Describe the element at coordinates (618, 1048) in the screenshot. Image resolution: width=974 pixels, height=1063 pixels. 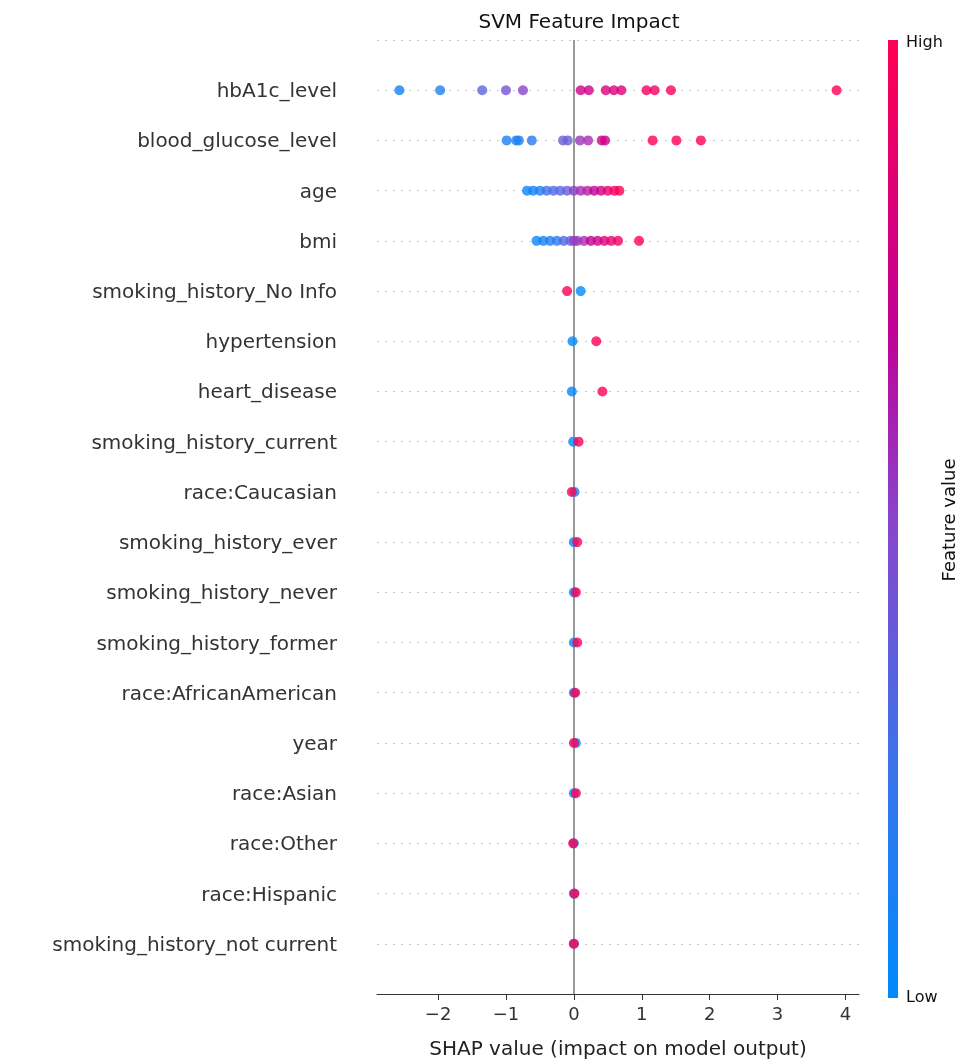
I see `x-axis-title: SHAP value (impact on model output)` at that location.